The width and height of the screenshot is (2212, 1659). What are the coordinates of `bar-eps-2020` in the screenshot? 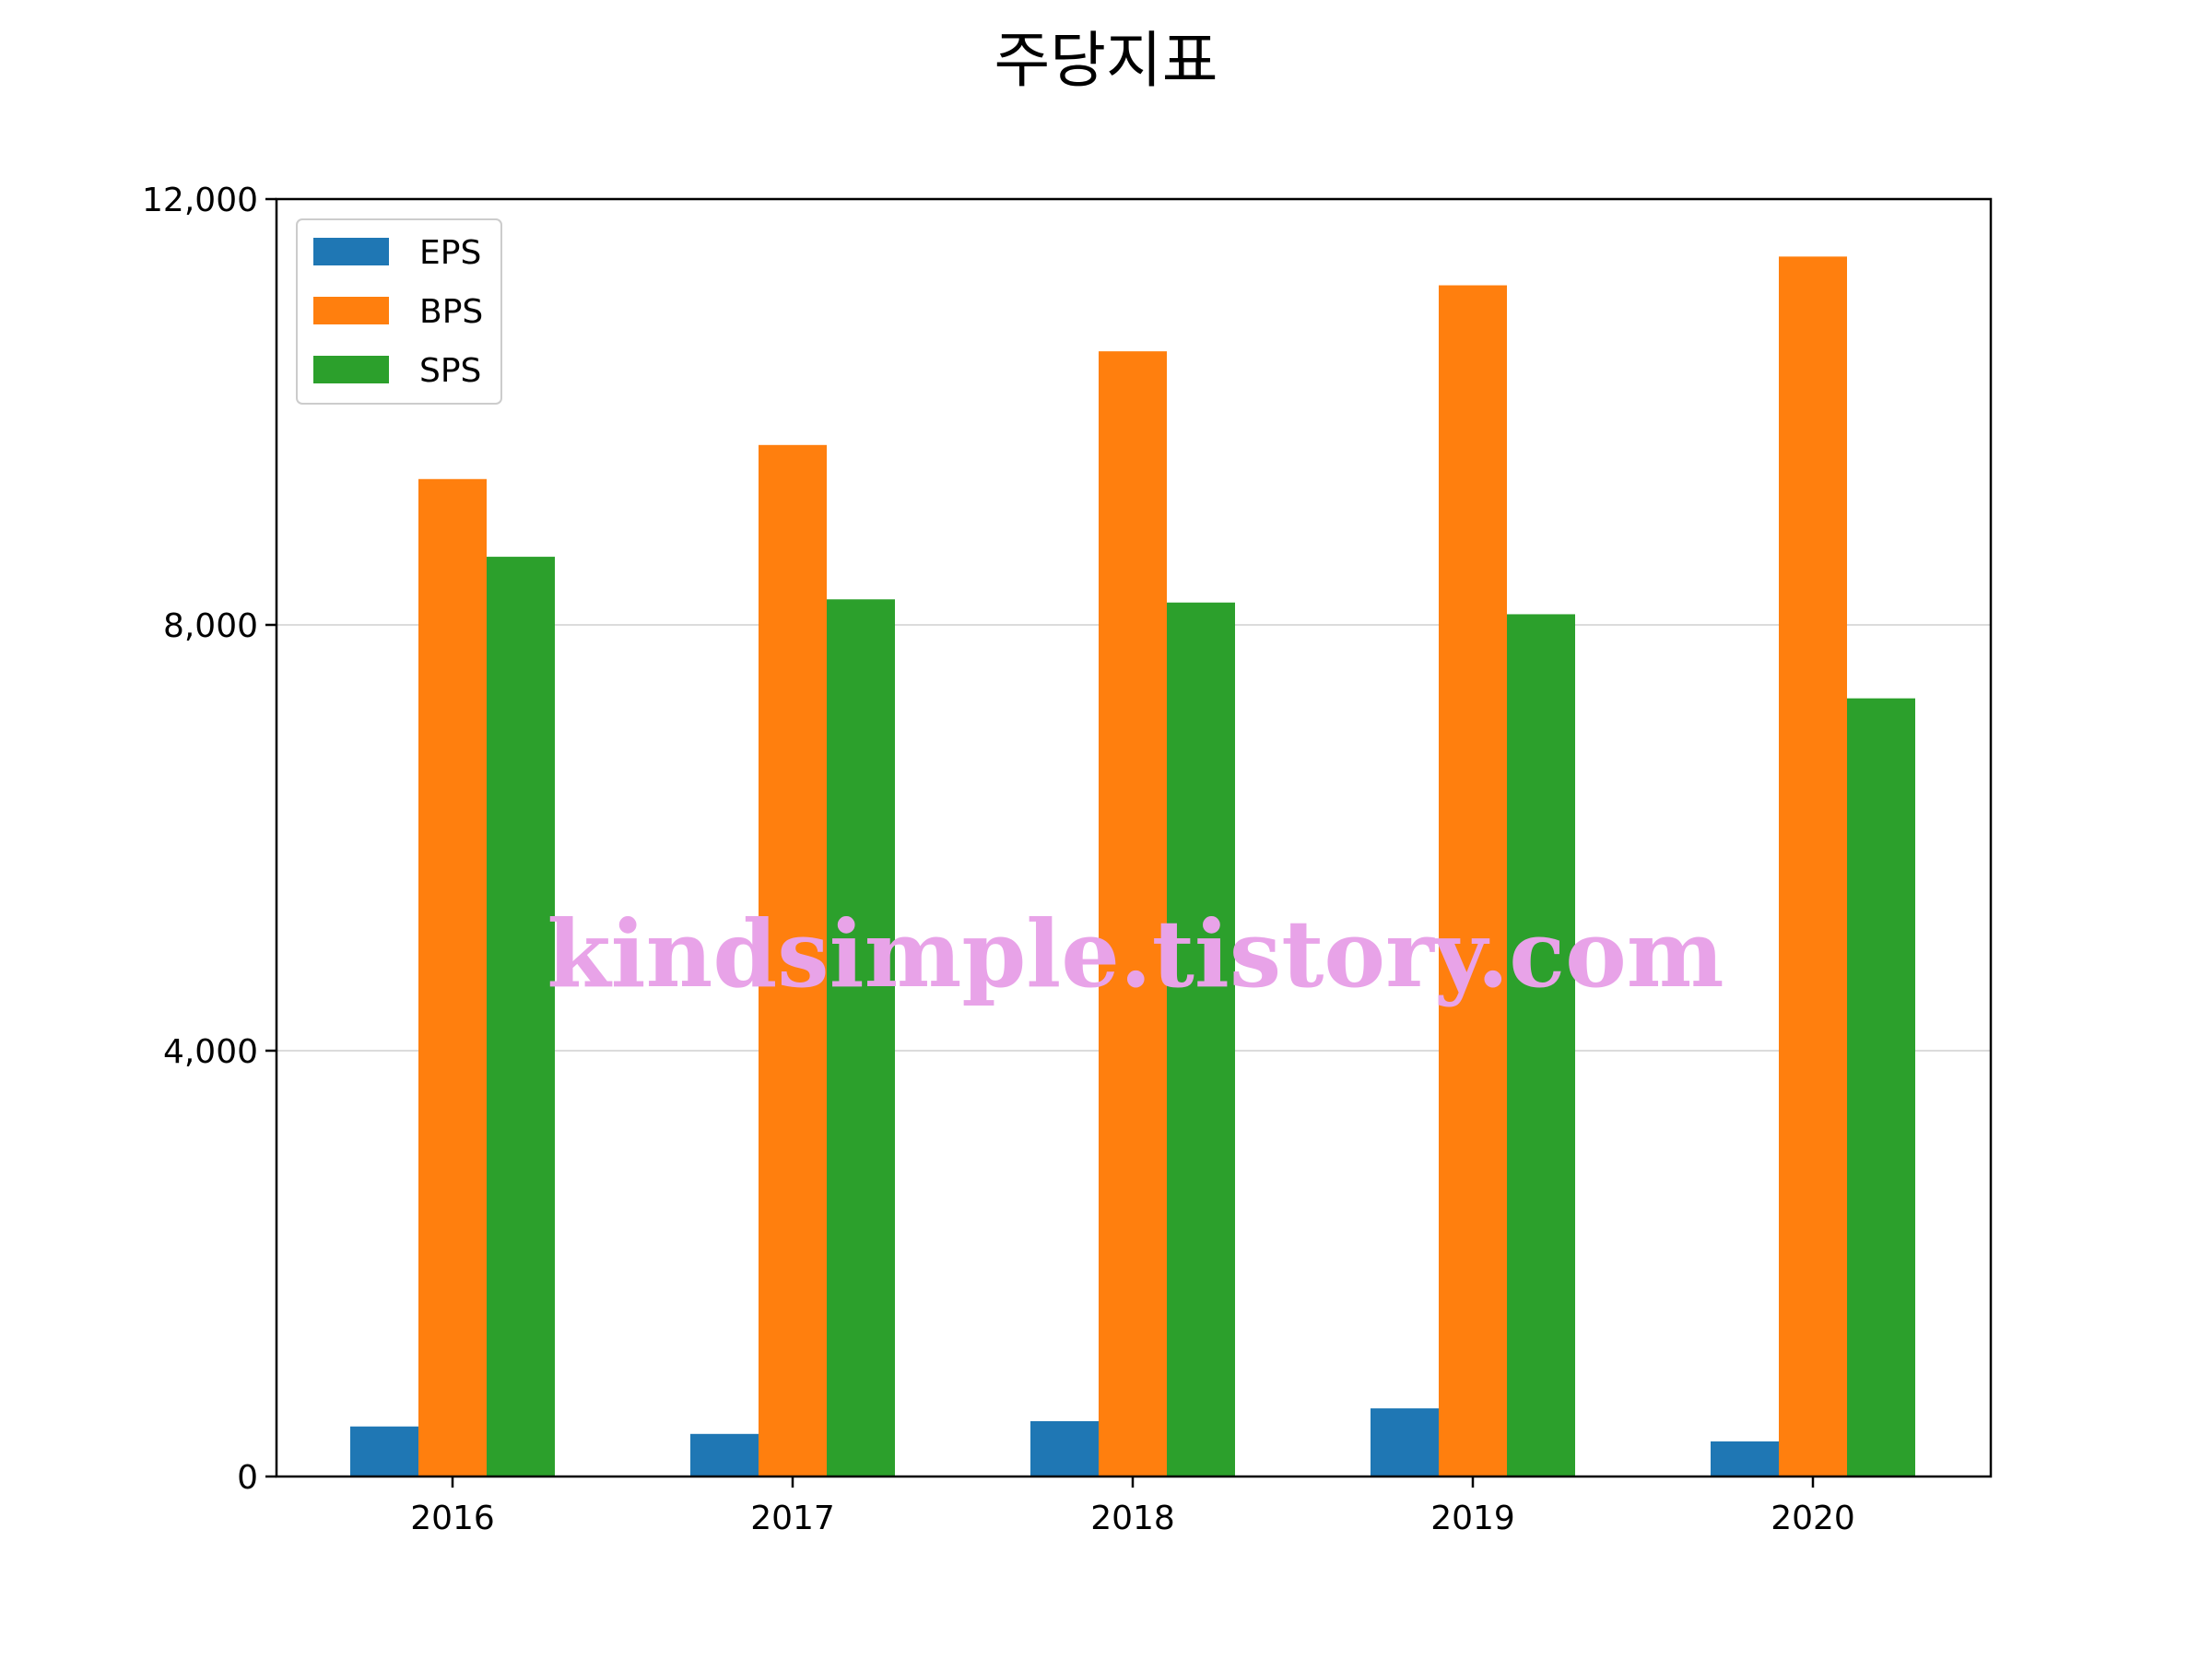 It's located at (1745, 1459).